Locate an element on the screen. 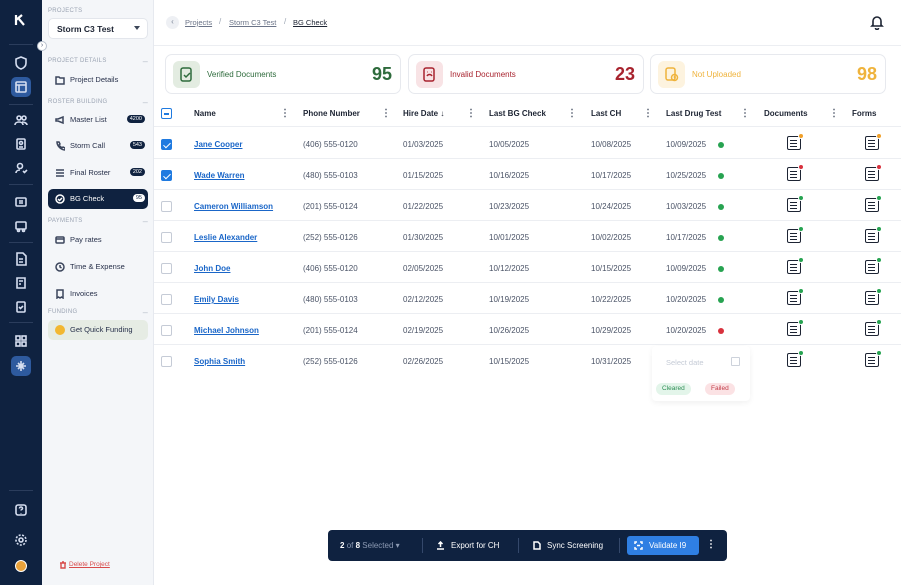  column-header-last-bg-check: Last BG Check ⋮ is located at coordinates (534, 114).